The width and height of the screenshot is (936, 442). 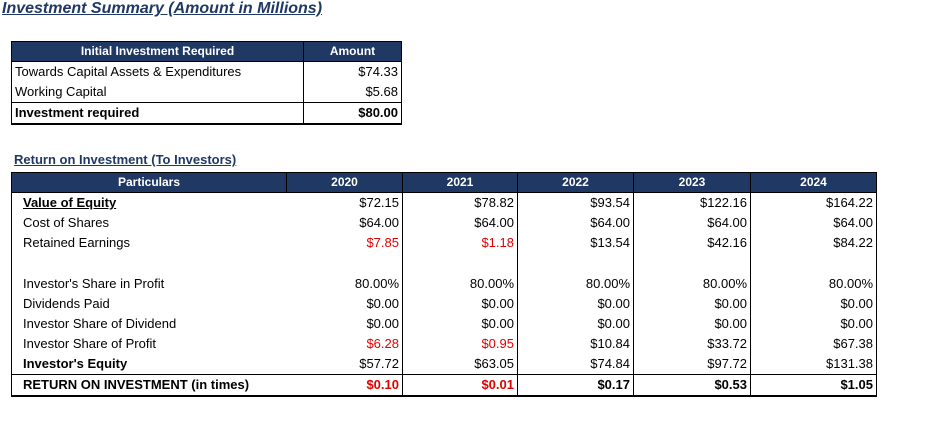 I want to click on amount-cell: $80.00, so click(x=352, y=113).